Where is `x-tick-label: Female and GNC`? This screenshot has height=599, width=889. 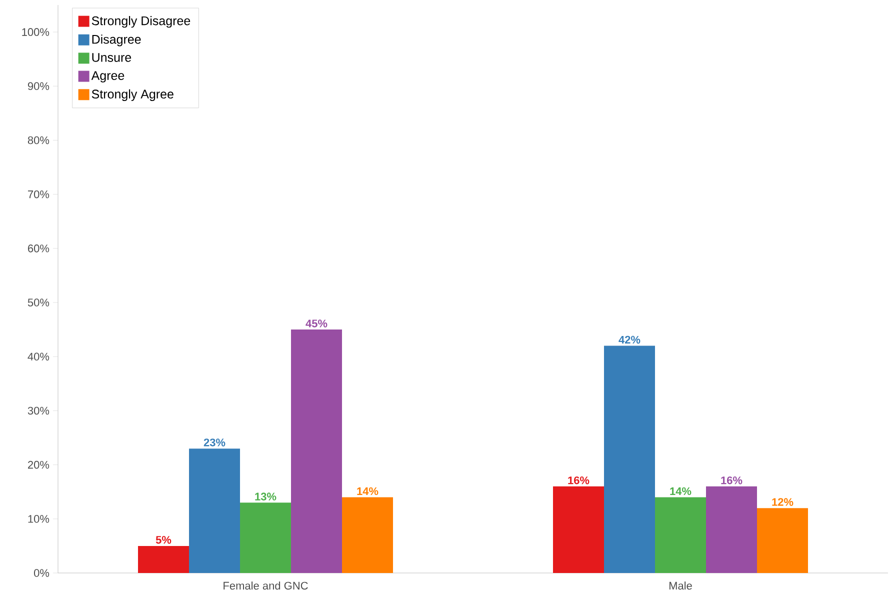 x-tick-label: Female and GNC is located at coordinates (266, 586).